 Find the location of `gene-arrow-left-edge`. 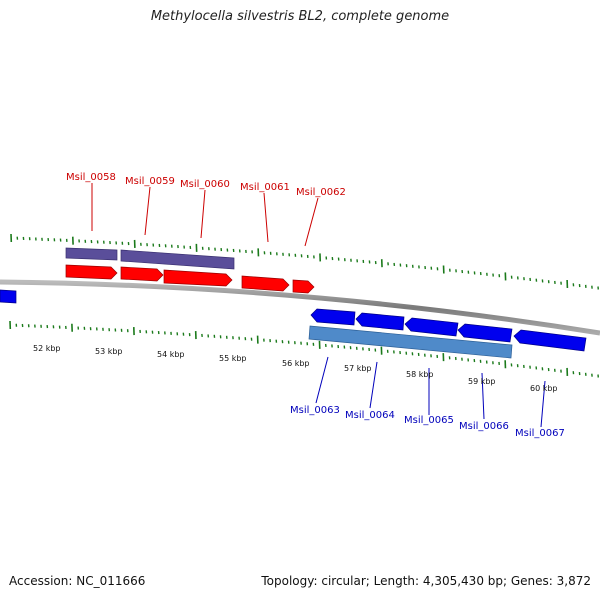

gene-arrow-left-edge is located at coordinates (8, 296).